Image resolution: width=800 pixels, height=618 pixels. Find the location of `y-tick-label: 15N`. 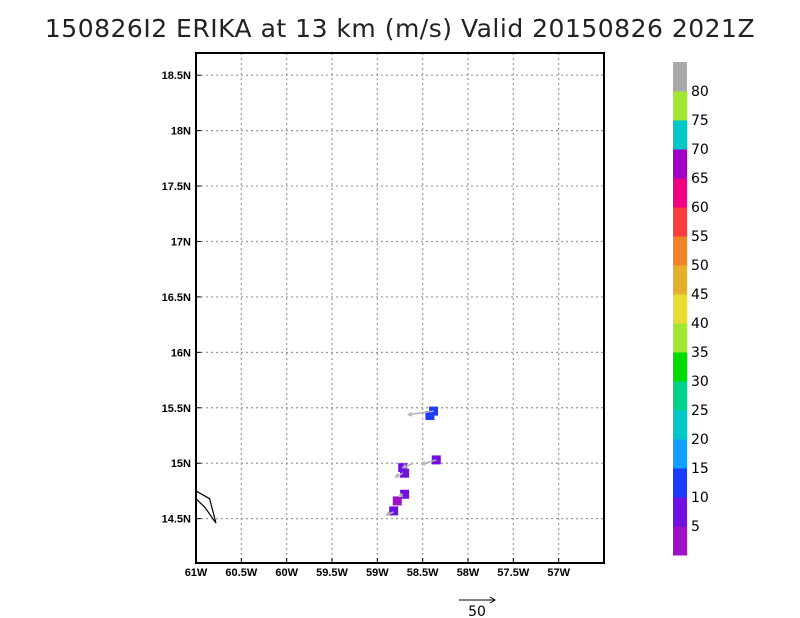

y-tick-label: 15N is located at coordinates (181, 464).